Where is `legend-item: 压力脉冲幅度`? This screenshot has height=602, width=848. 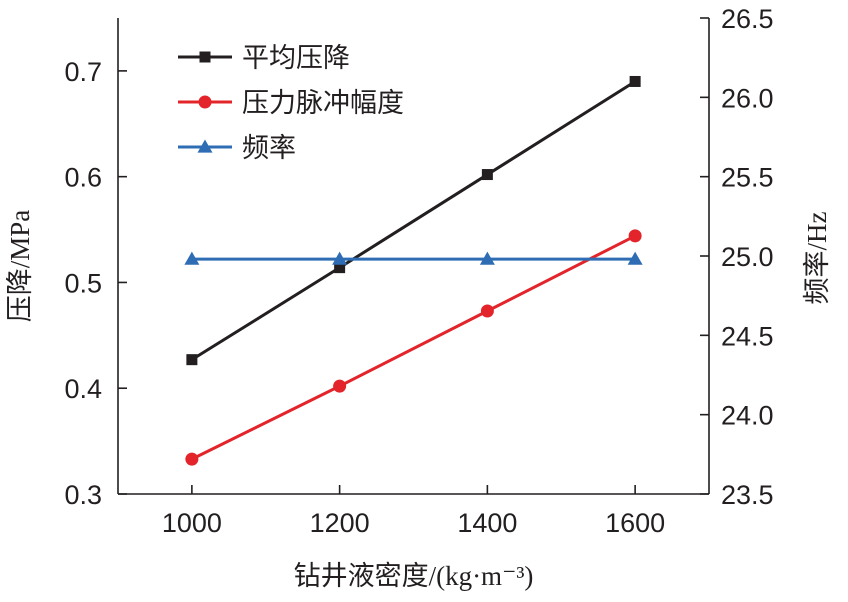
legend-item: 压力脉冲幅度 is located at coordinates (291, 103).